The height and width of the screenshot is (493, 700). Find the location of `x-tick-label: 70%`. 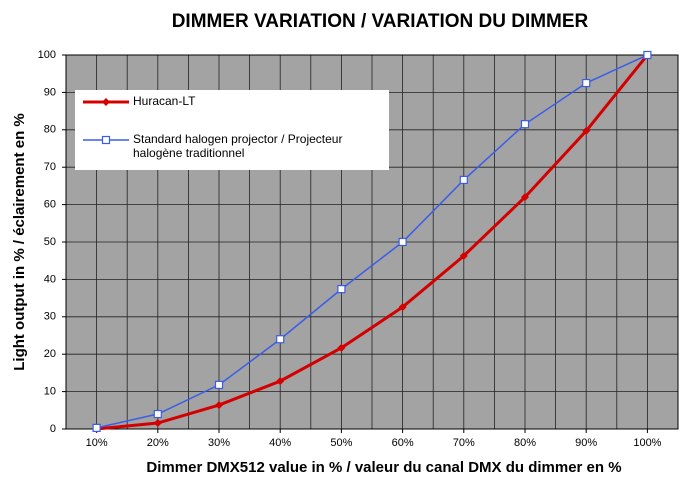

x-tick-label: 70% is located at coordinates (464, 443).